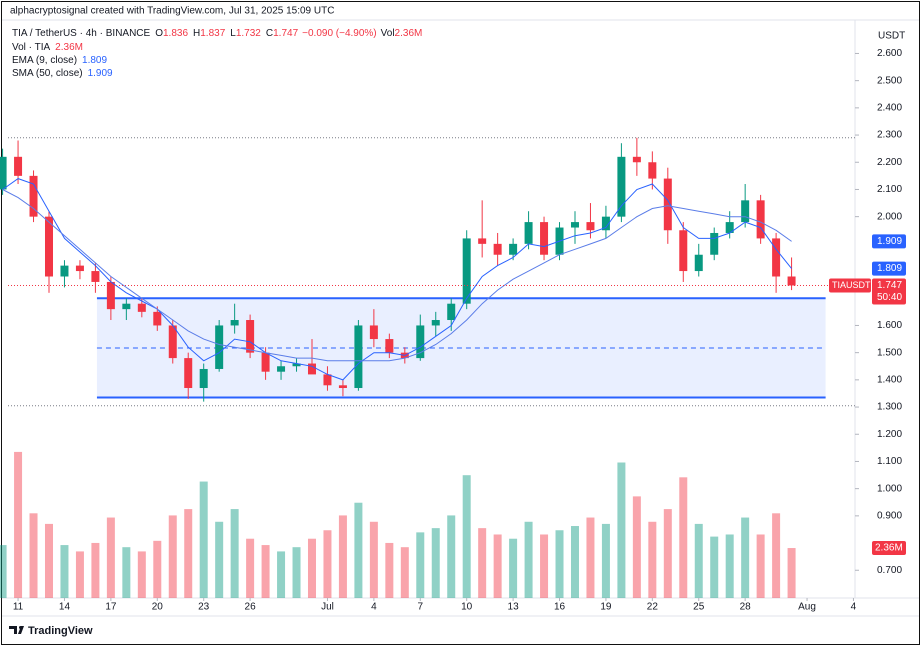 The image size is (921, 651). What do you see at coordinates (889, 297) in the screenshot?
I see `countdown: 50:40` at bounding box center [889, 297].